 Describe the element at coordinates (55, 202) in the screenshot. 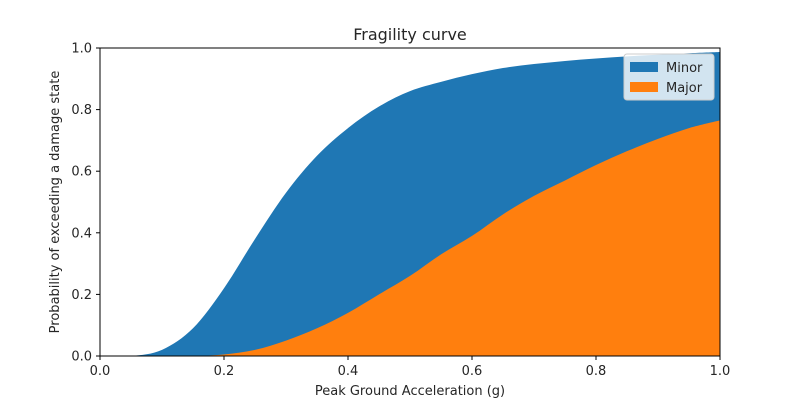

I see `y-axis-title: Probability of exceeding a damage state` at that location.